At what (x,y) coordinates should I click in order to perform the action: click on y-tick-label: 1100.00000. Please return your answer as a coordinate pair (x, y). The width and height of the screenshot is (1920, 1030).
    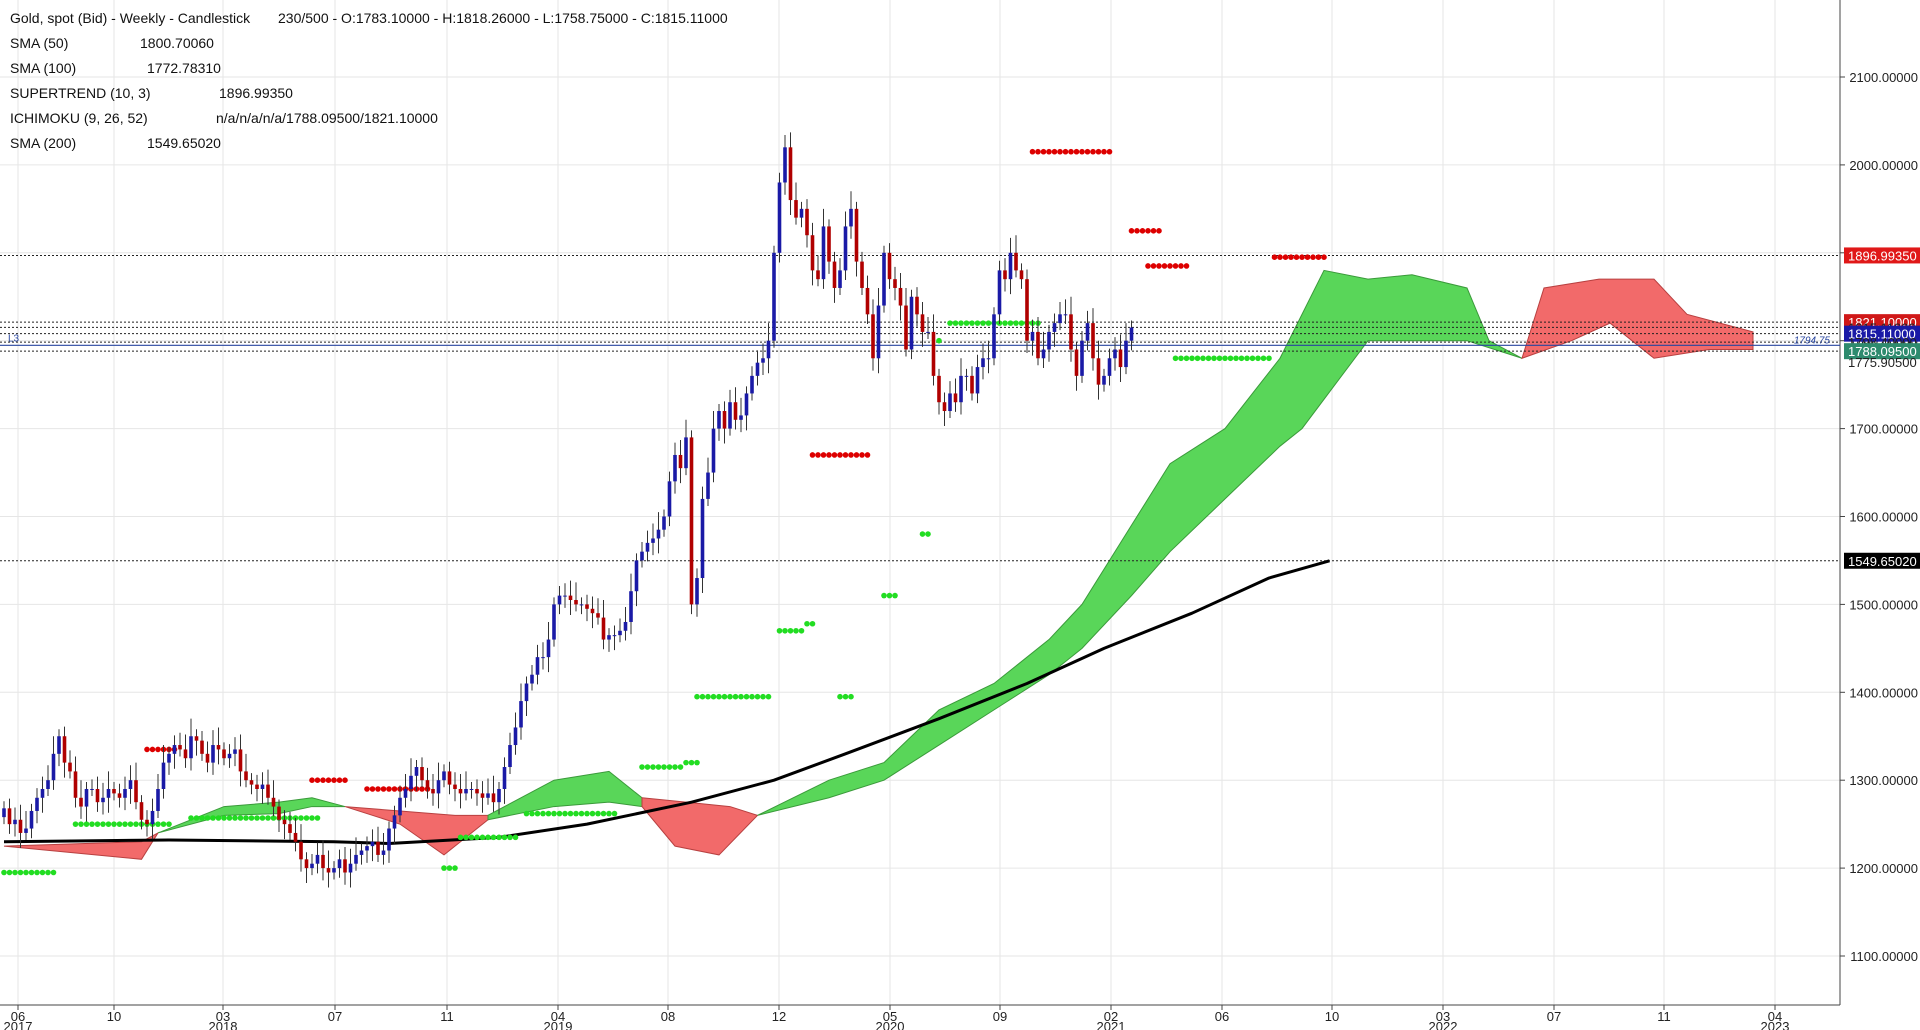
    Looking at the image, I should click on (1884, 956).